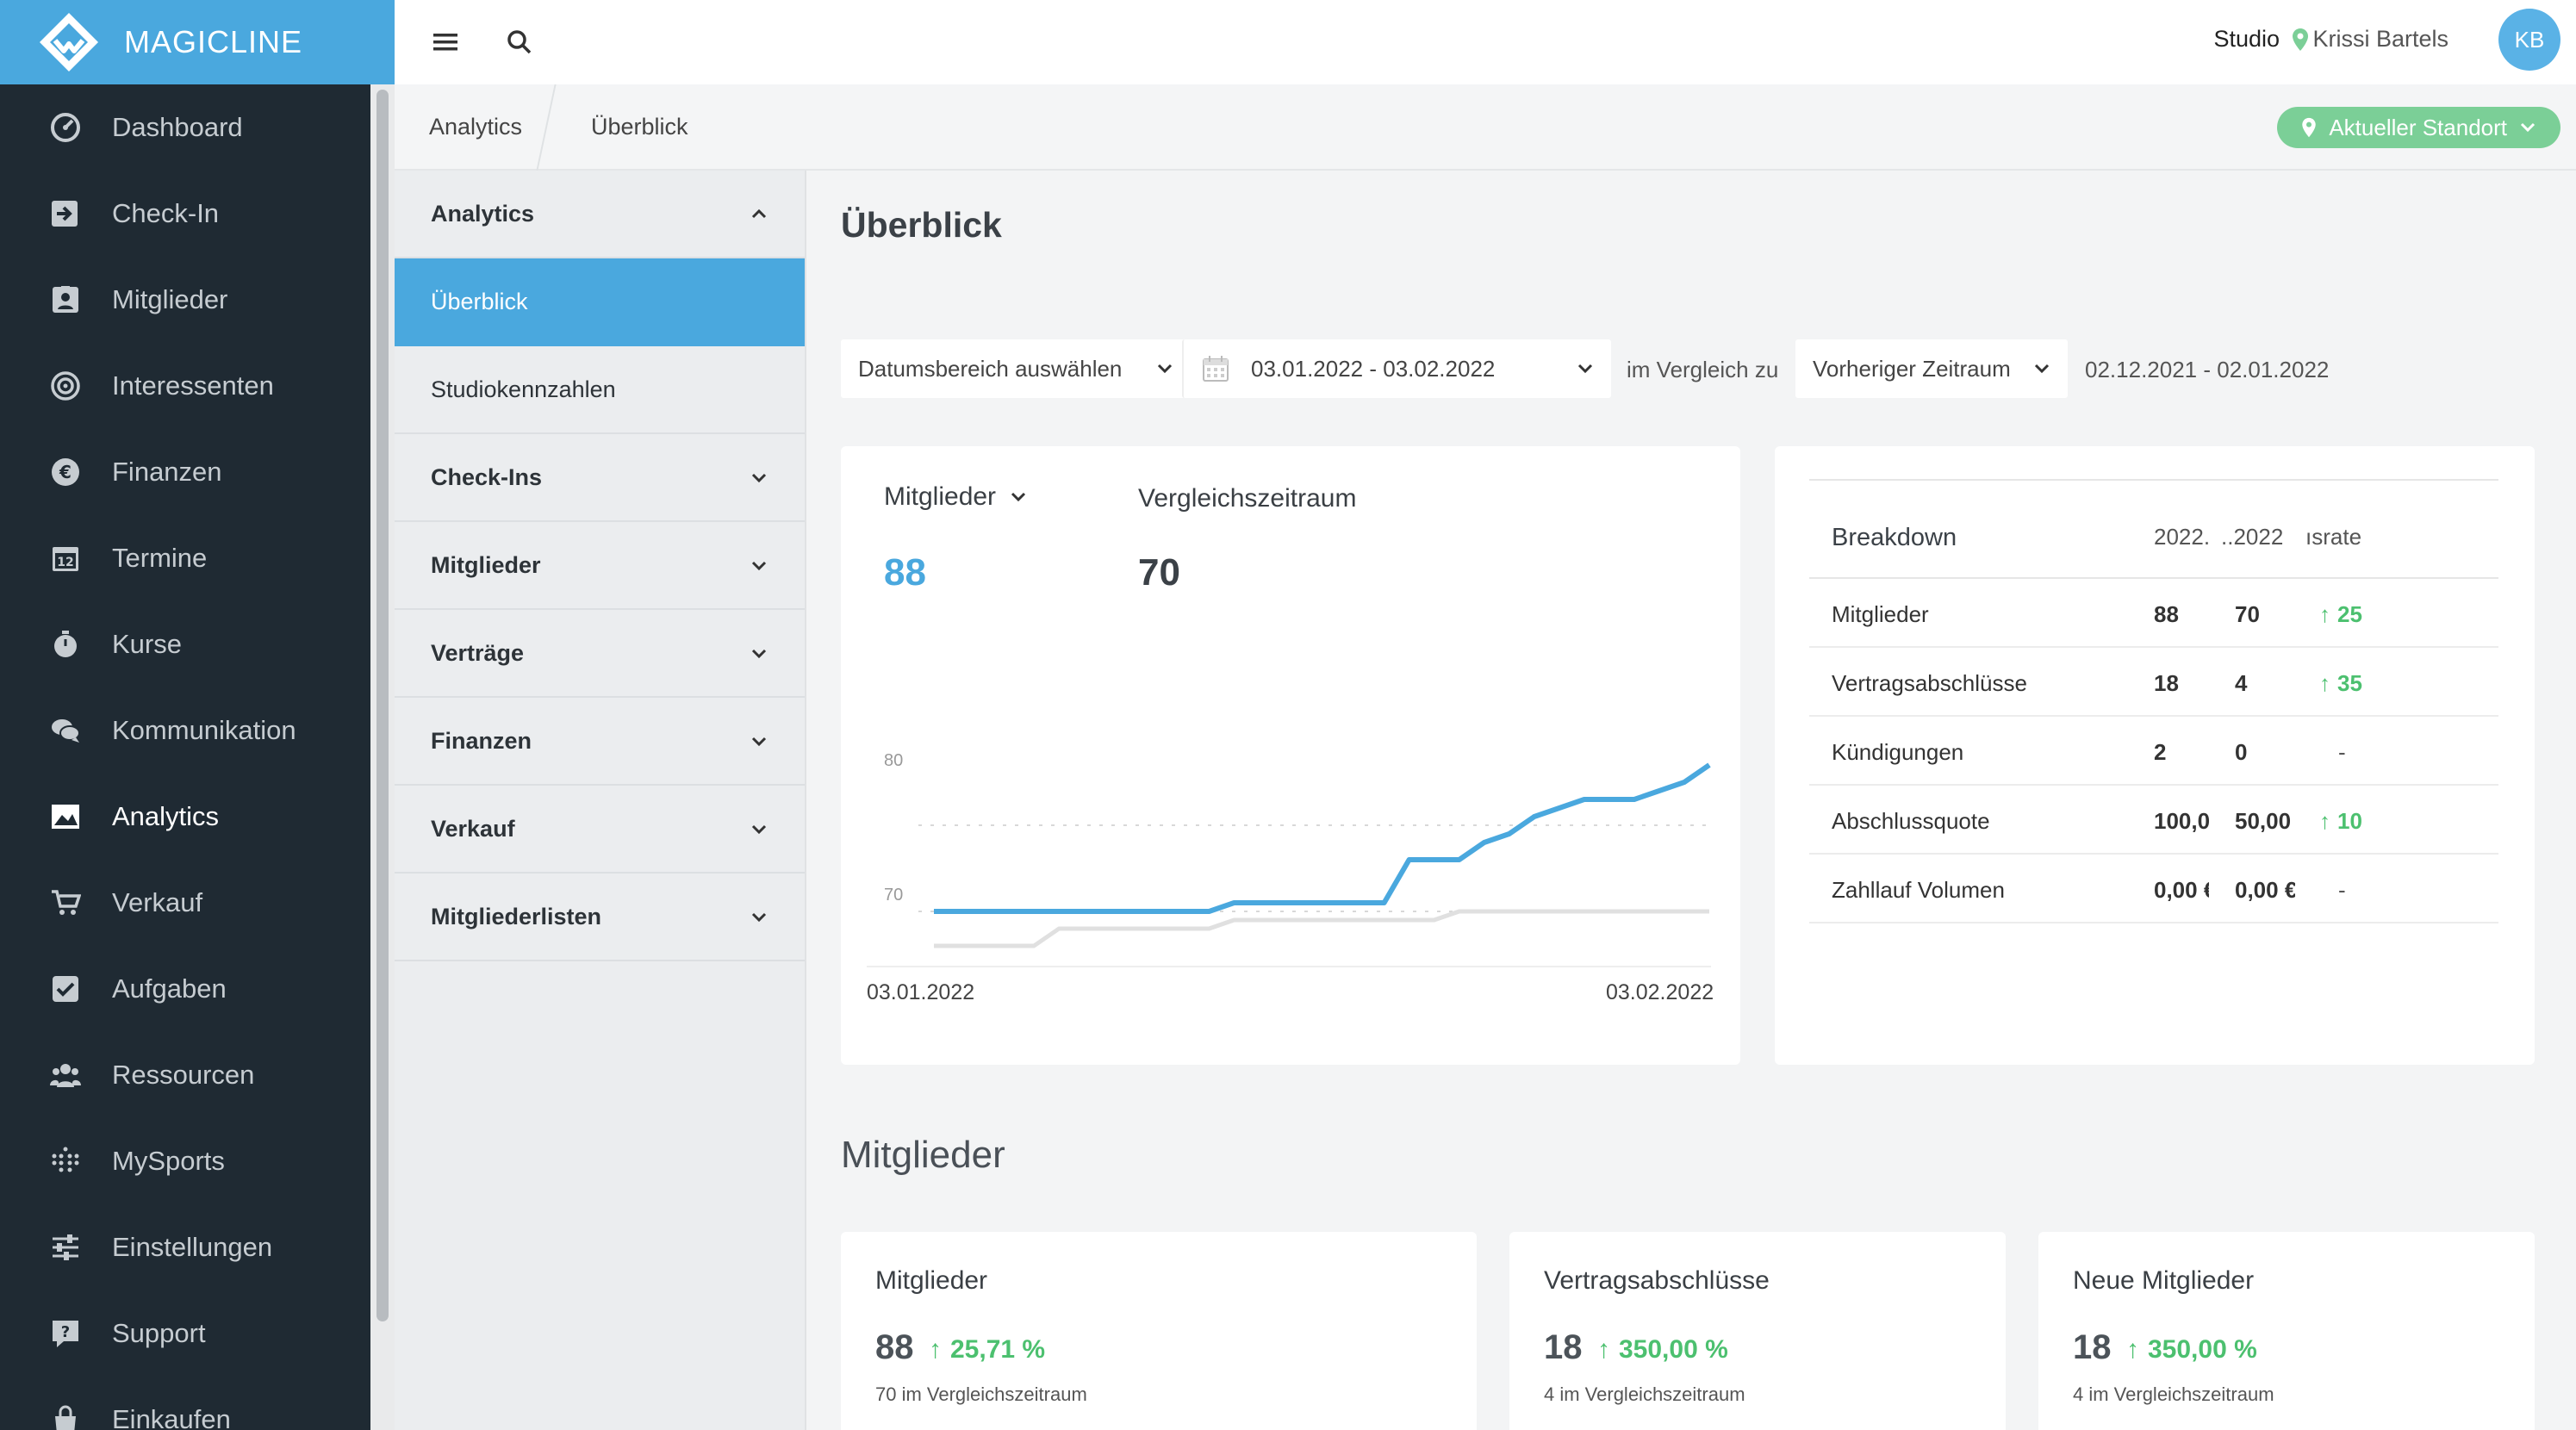 The width and height of the screenshot is (2576, 1430). I want to click on members-line-chart, so click(1289, 864).